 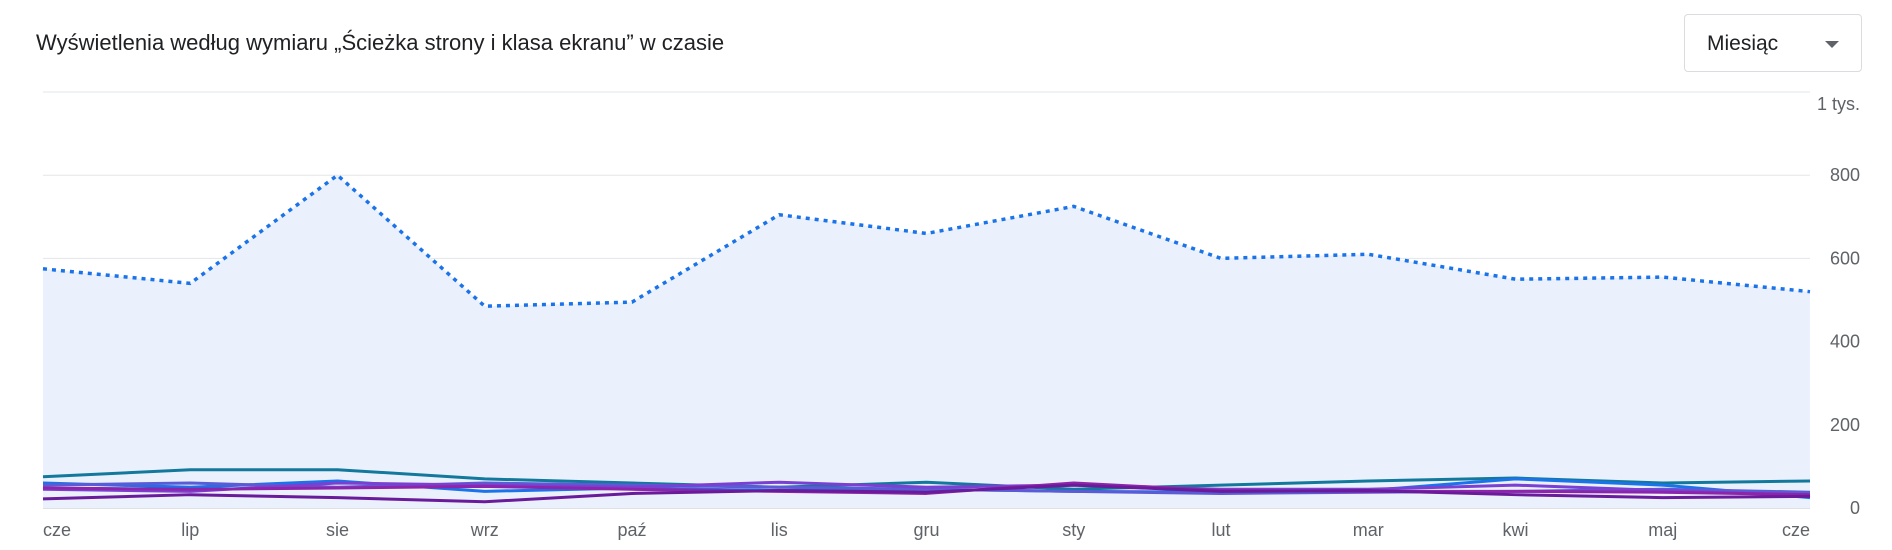 What do you see at coordinates (1516, 530) in the screenshot?
I see `x-tick-label: kwi` at bounding box center [1516, 530].